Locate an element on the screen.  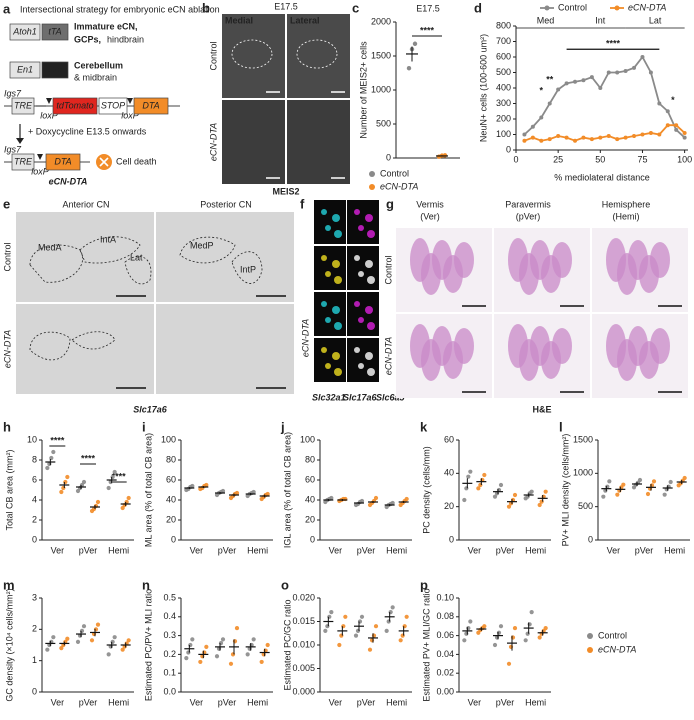
y-tick-label: 4 is located at coordinates (34, 499).